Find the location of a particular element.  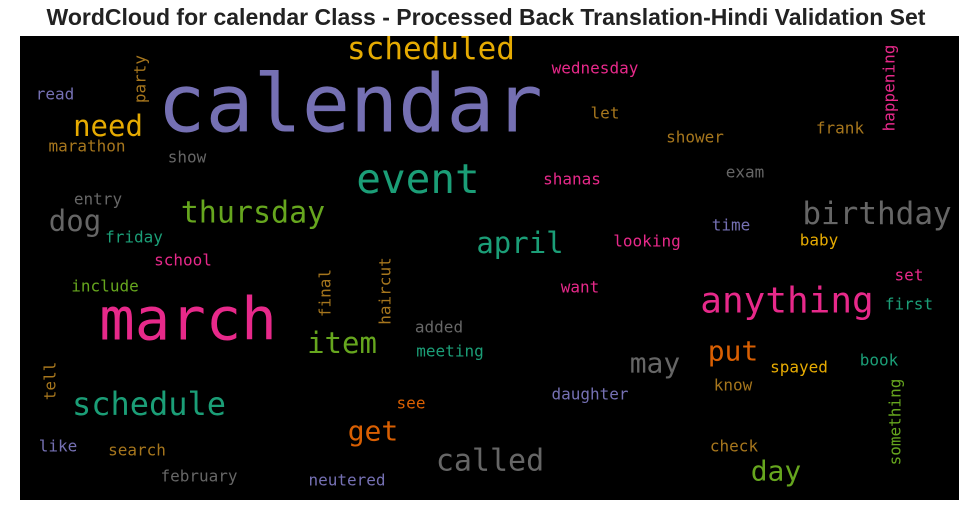

word-anything: anything is located at coordinates (786, 301).